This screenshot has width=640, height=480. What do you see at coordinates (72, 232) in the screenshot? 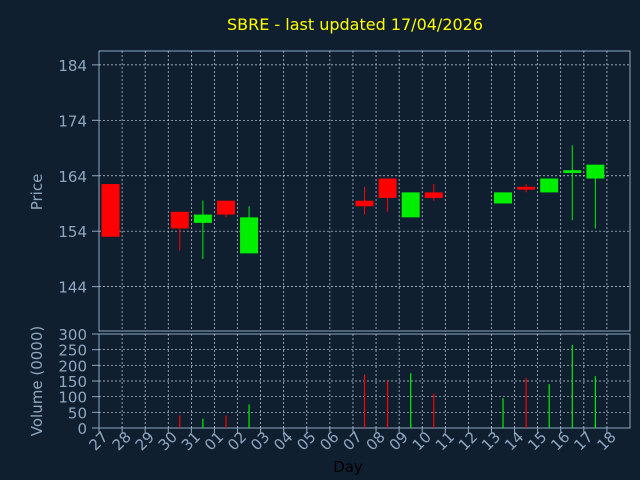
I see `price-tick-label: 154` at bounding box center [72, 232].